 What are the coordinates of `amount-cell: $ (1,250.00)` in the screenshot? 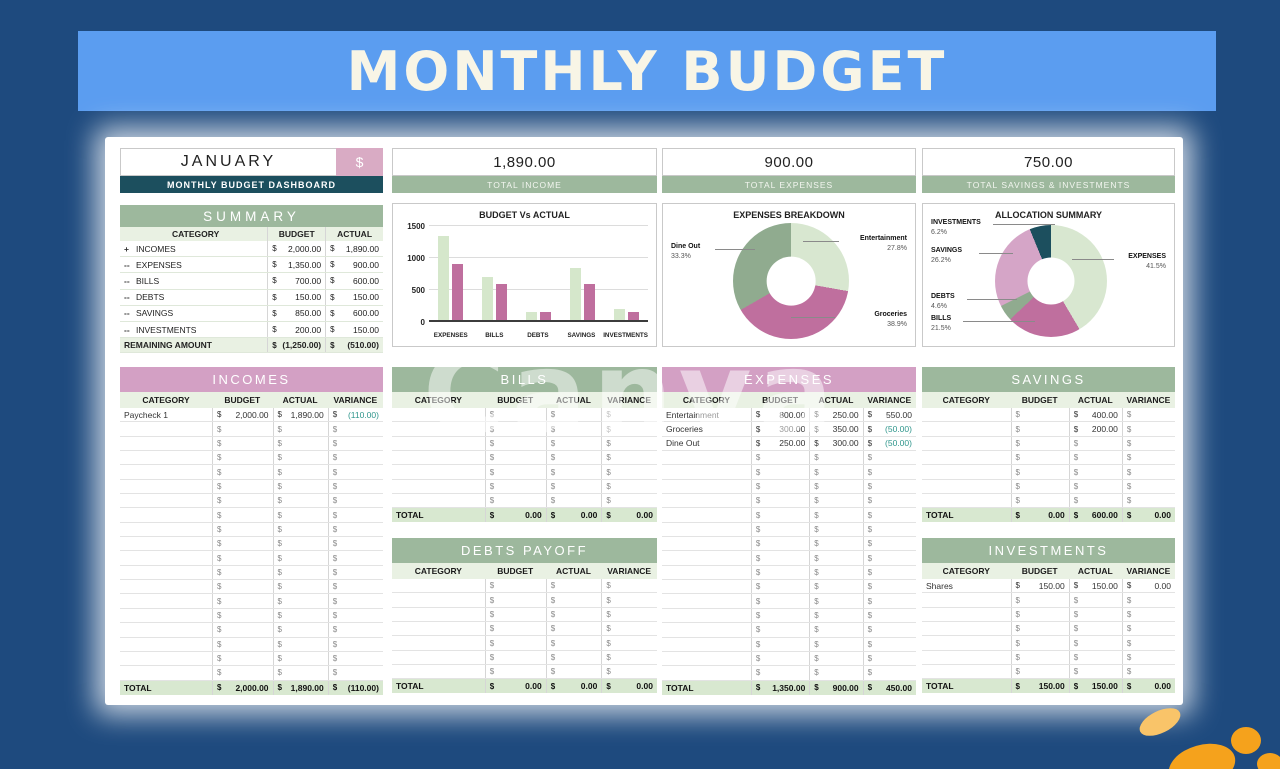 It's located at (296, 345).